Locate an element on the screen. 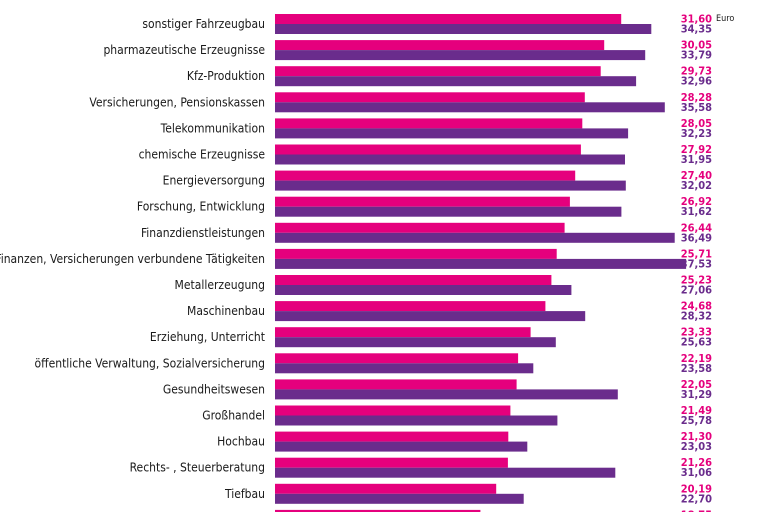  value-label-series-b: 23,03 is located at coordinates (696, 446).